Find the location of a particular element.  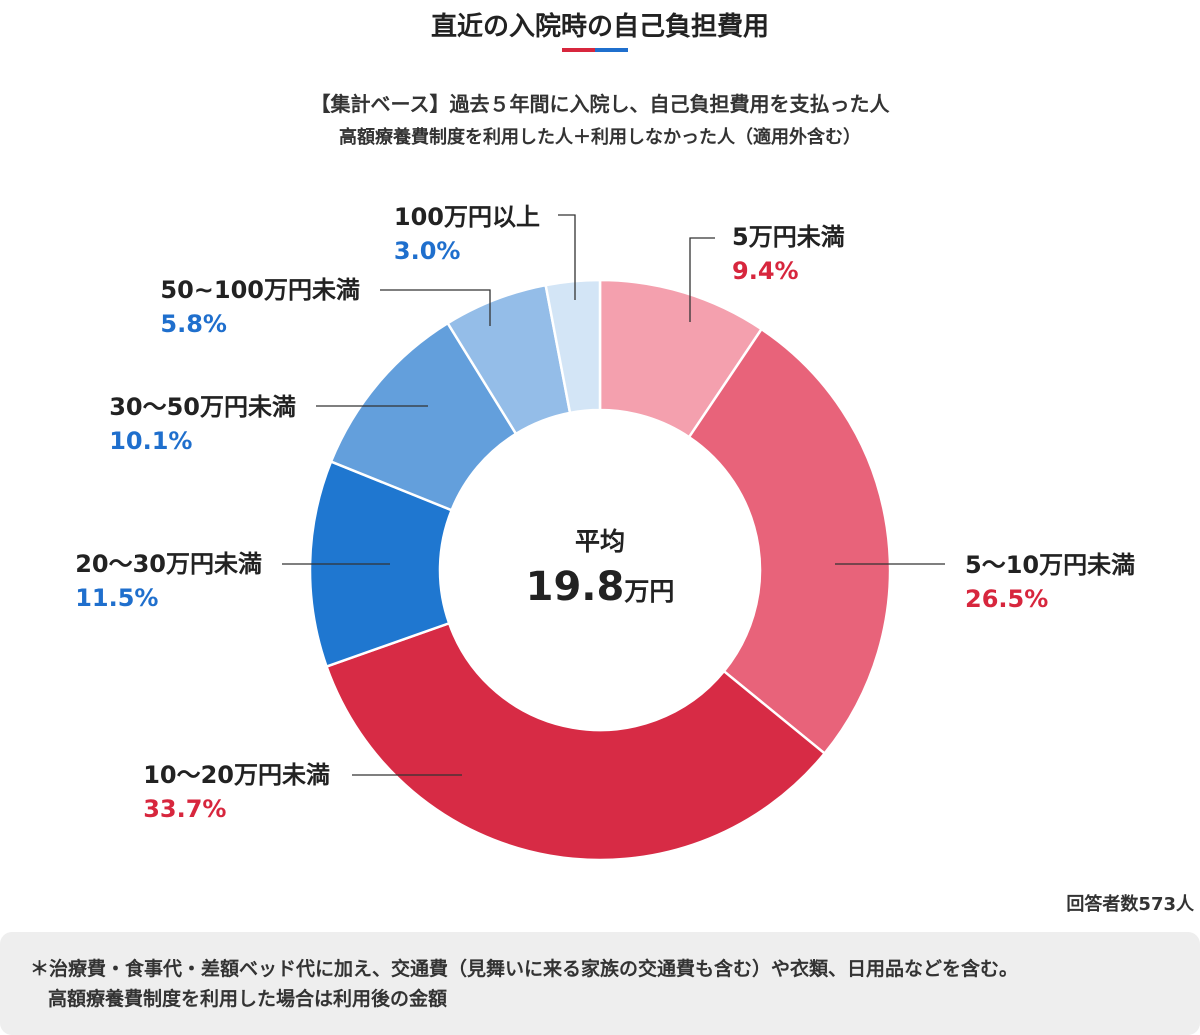

center-value-unit: 万円 is located at coordinates (649, 591).